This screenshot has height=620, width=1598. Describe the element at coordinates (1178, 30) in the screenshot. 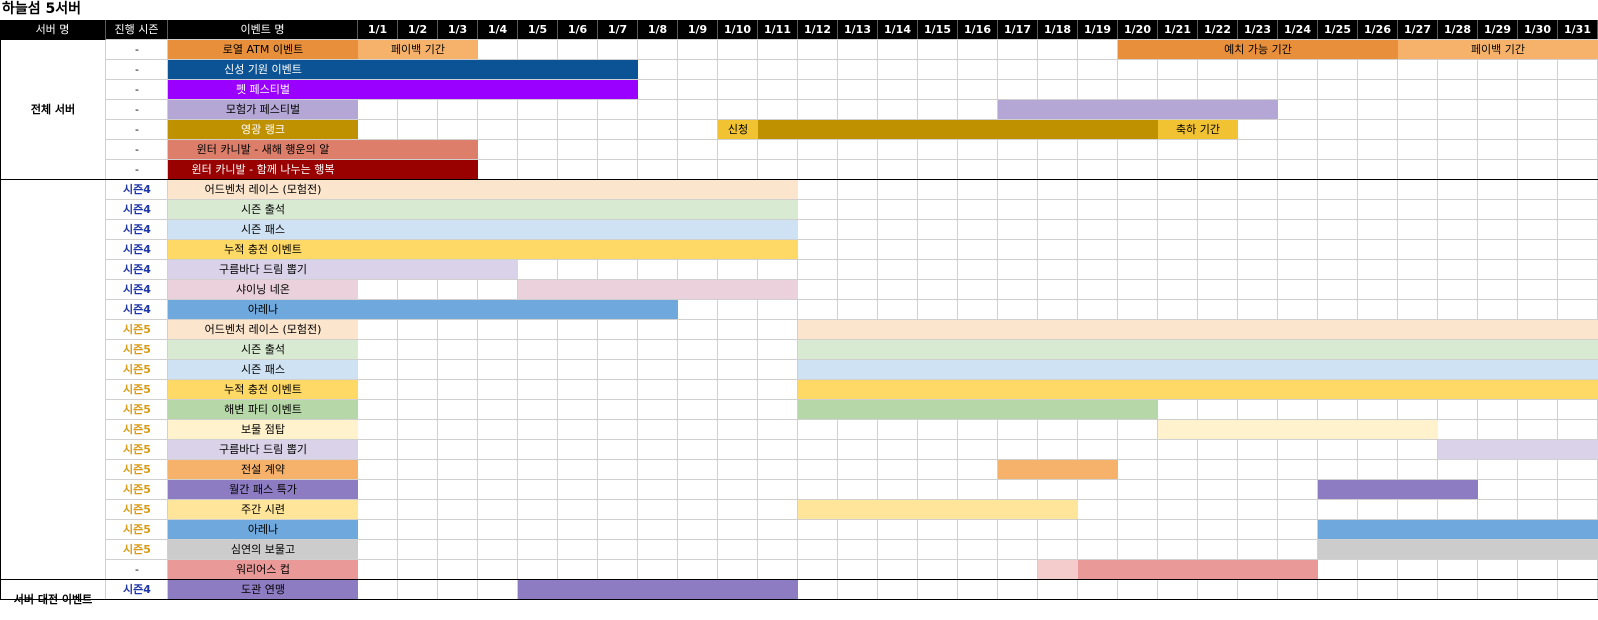

I see `header-date: 1/21` at that location.